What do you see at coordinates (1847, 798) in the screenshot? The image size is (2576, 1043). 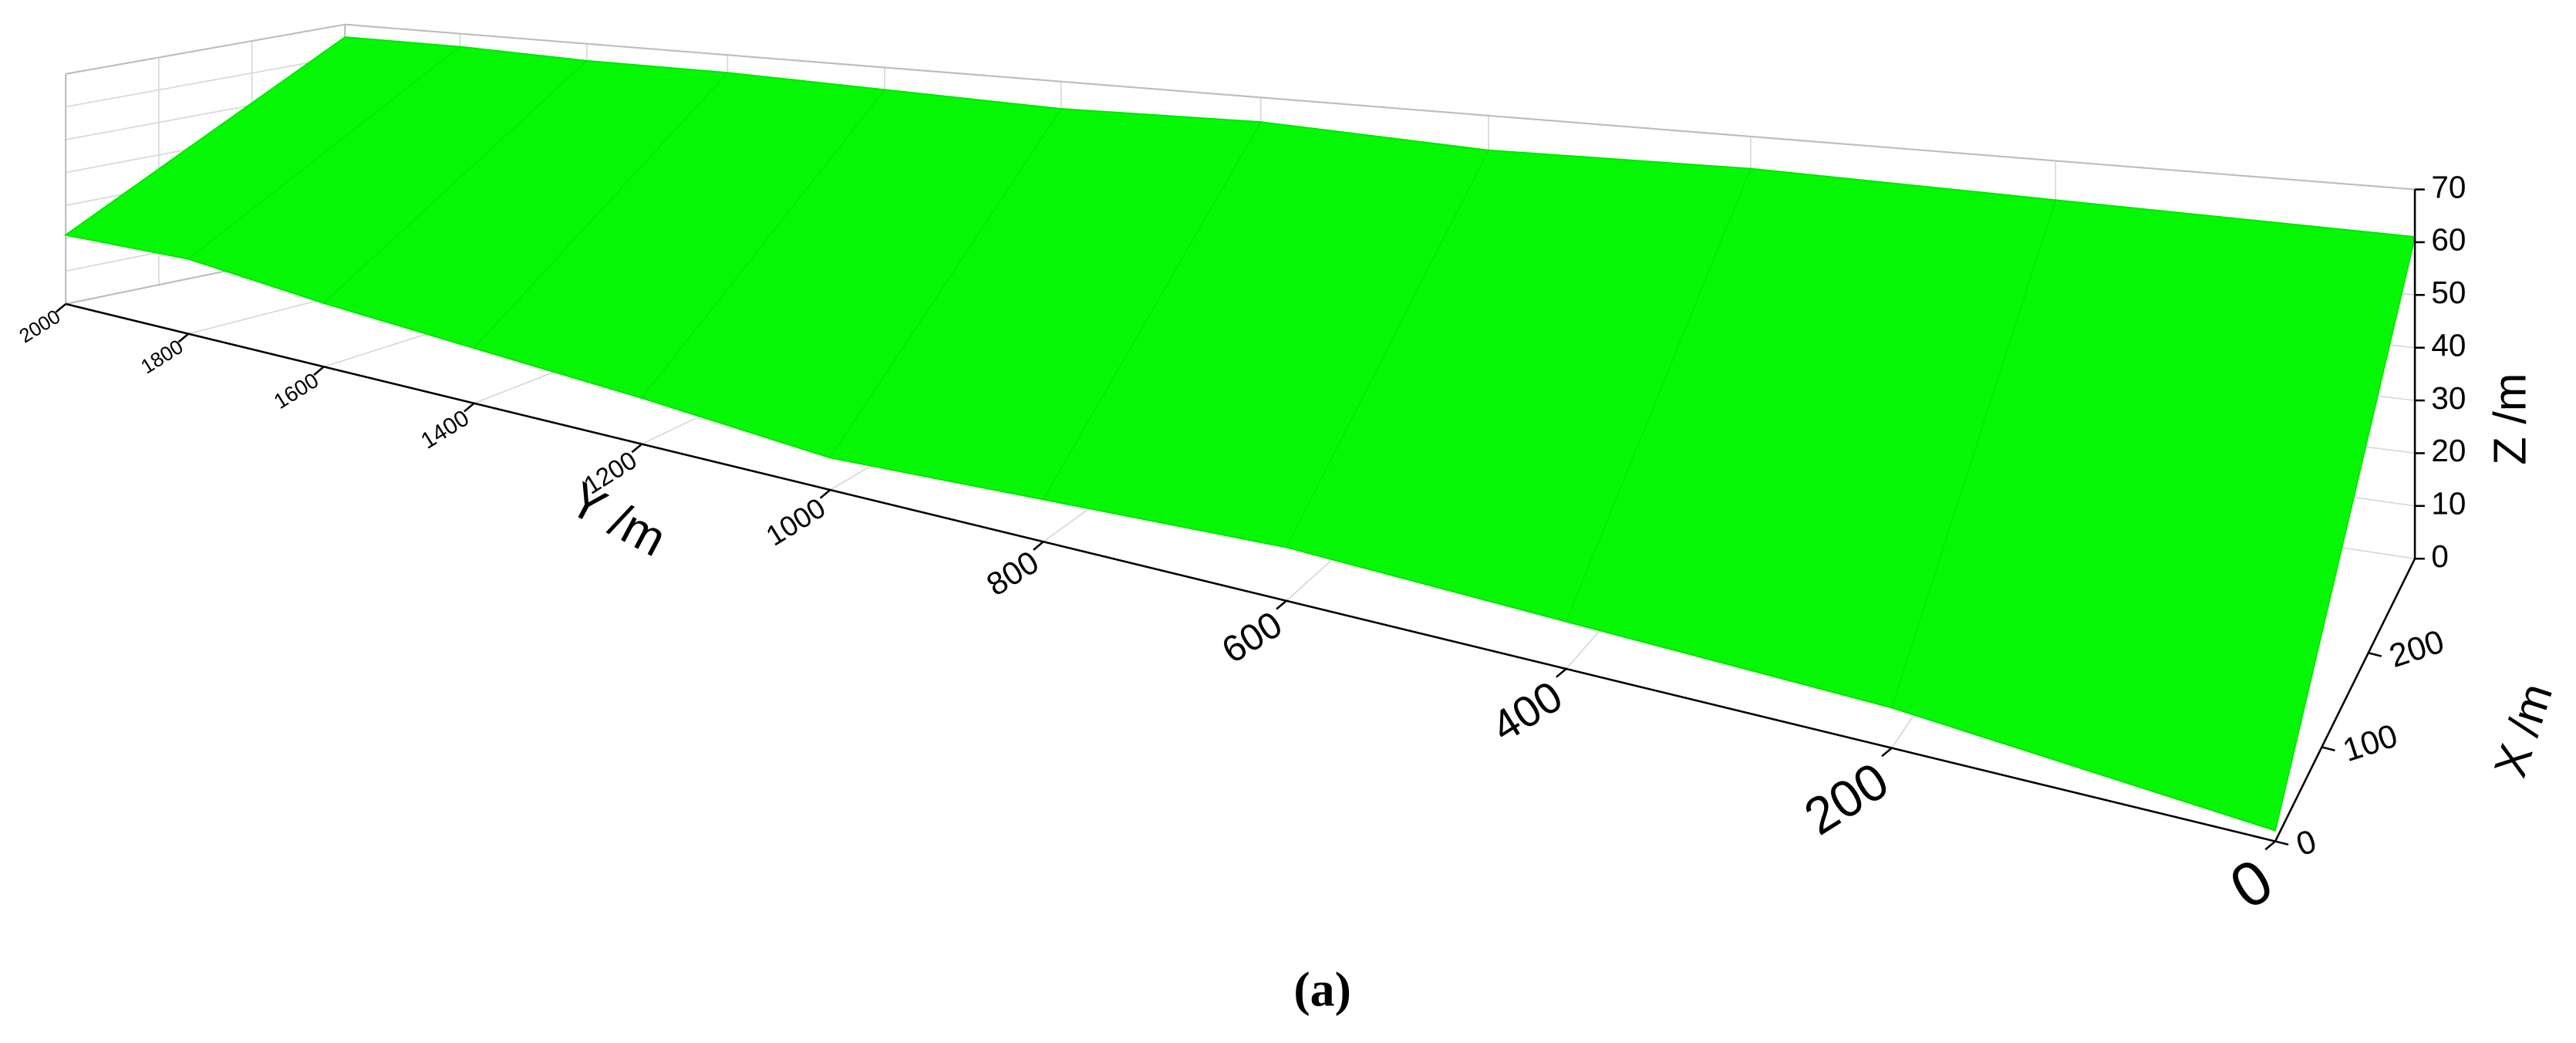 I see `y-tick-label: 200` at bounding box center [1847, 798].